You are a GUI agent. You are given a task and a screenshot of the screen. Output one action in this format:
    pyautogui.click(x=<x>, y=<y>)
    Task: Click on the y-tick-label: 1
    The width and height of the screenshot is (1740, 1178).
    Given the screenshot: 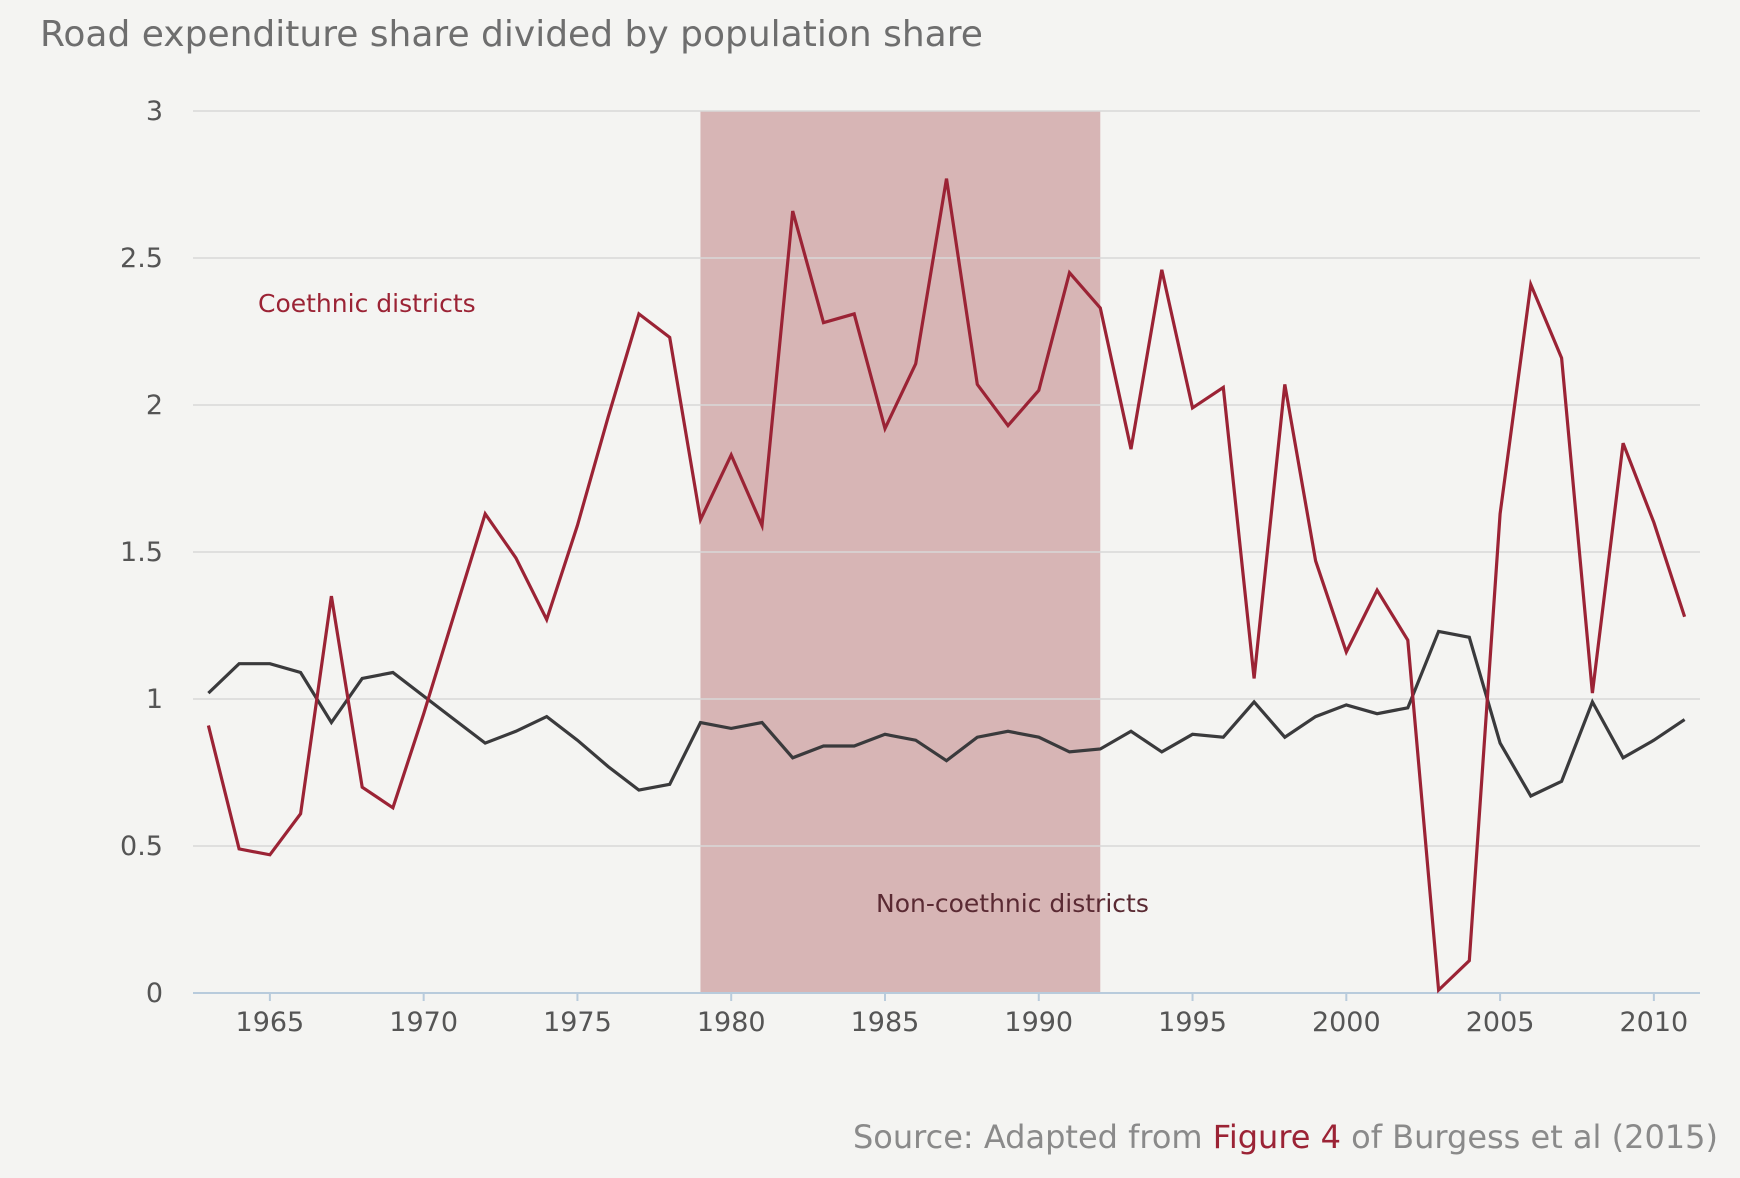 What is the action you would take?
    pyautogui.click(x=154, y=699)
    